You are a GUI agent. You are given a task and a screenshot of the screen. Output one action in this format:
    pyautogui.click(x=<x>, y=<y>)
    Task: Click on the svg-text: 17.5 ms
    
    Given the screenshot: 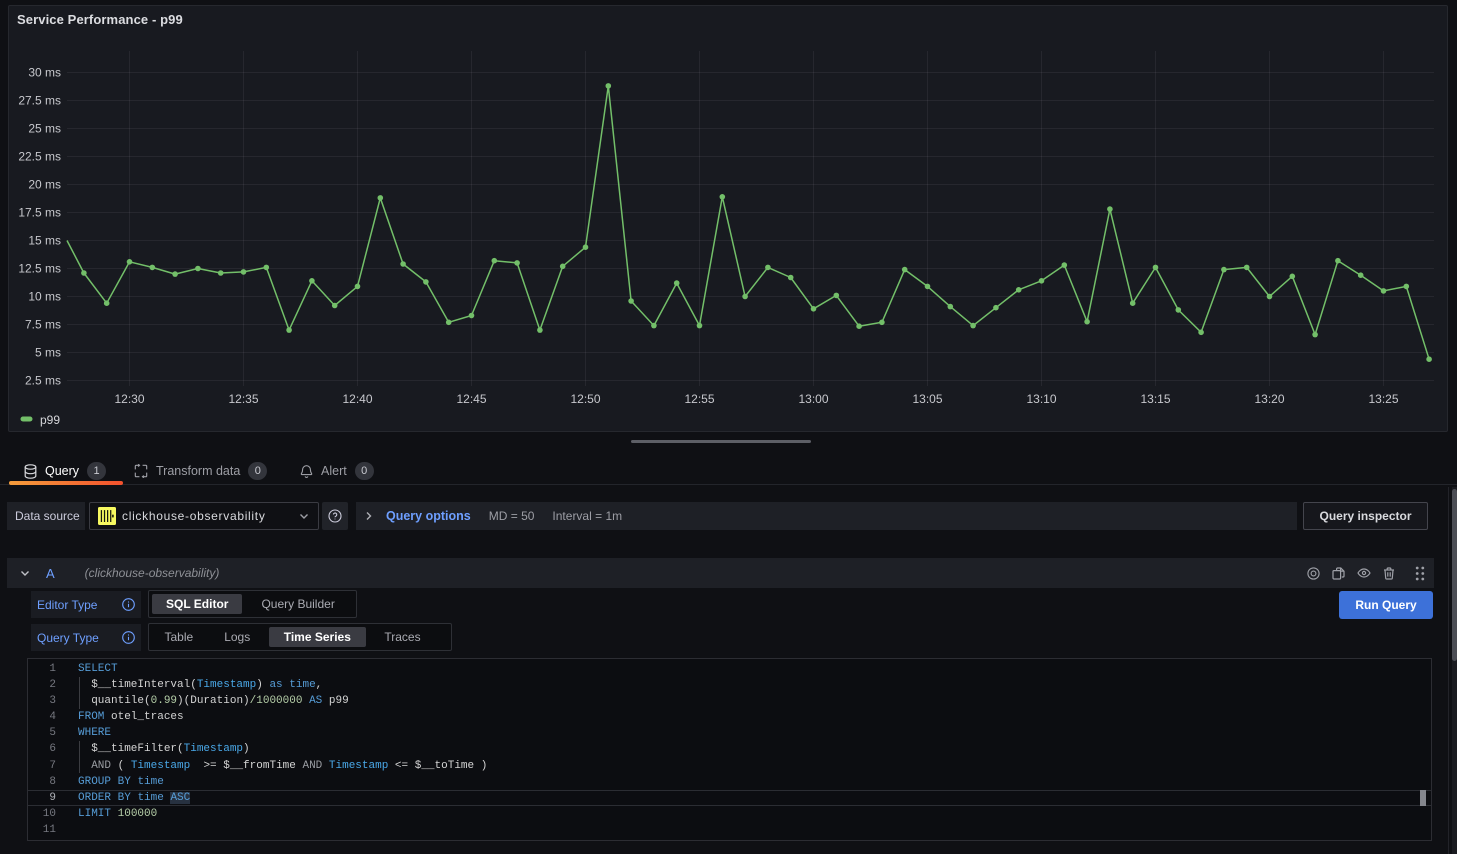 What is the action you would take?
    pyautogui.click(x=39, y=213)
    